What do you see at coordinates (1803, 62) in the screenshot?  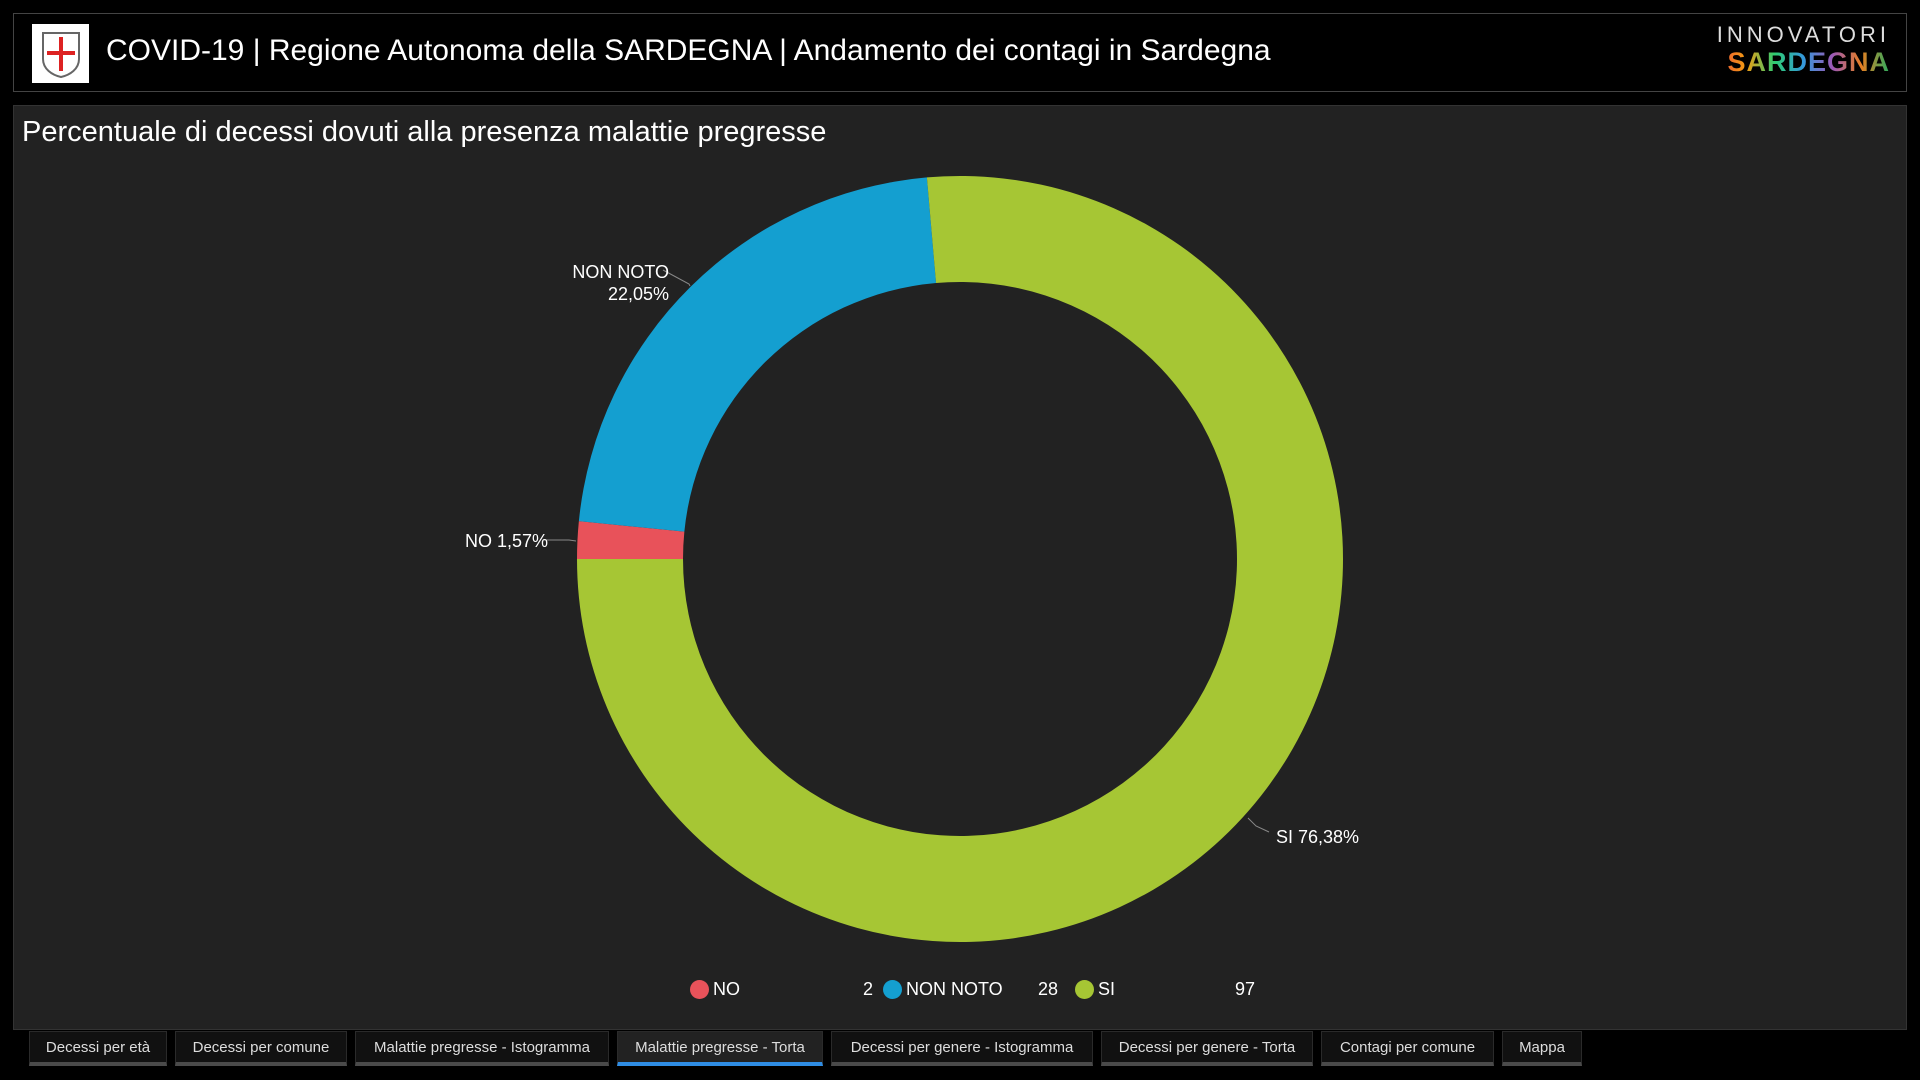 I see `brand-bottom: SARDEGNA` at bounding box center [1803, 62].